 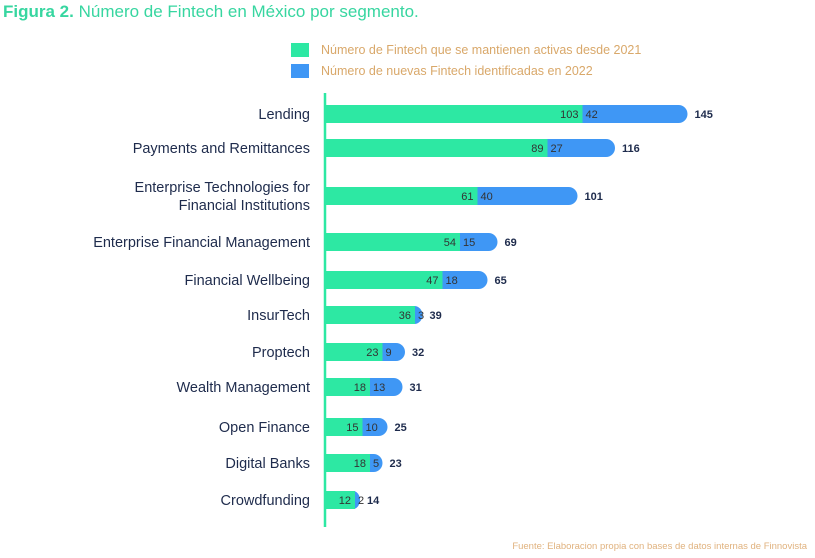 What do you see at coordinates (361, 501) in the screenshot?
I see `value-label-new-crowdfunding: 2` at bounding box center [361, 501].